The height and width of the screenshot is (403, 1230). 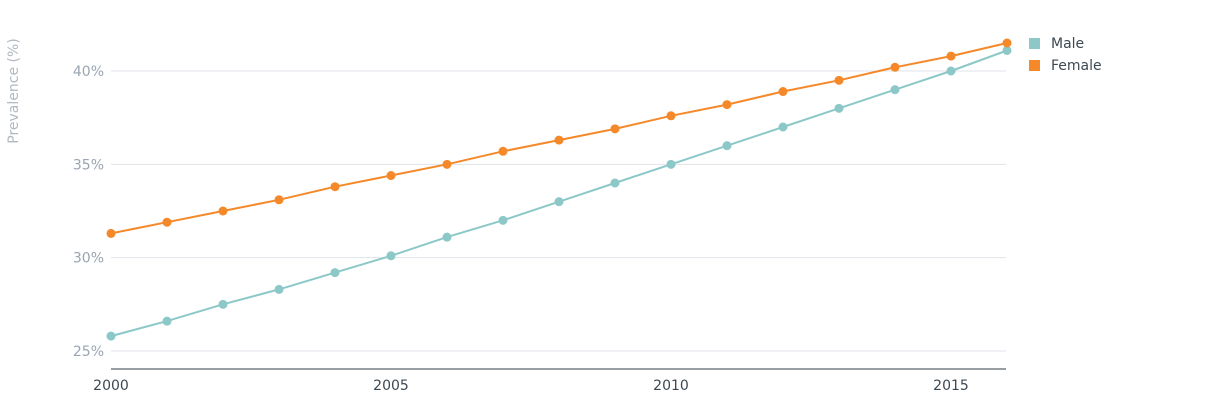 What do you see at coordinates (88, 352) in the screenshot?
I see `y-tick-label: 25%` at bounding box center [88, 352].